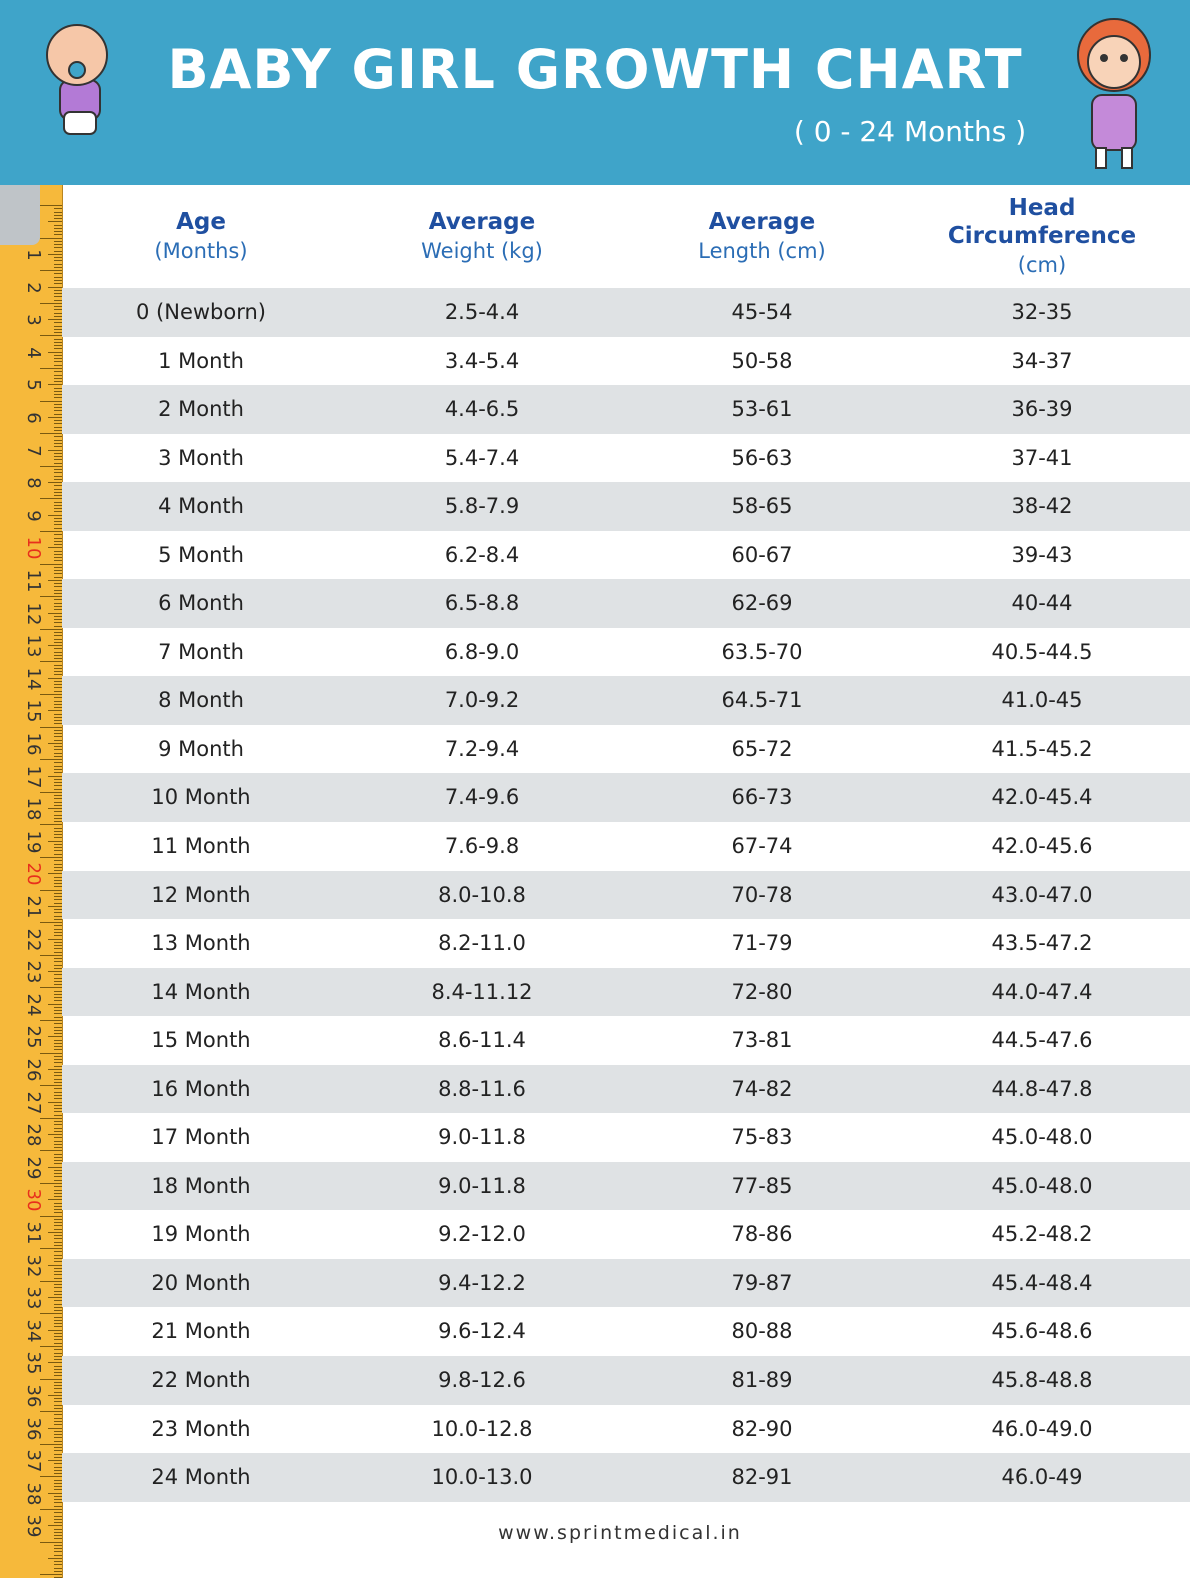  I want to click on table-cell: 3.4-5.4, so click(482, 360).